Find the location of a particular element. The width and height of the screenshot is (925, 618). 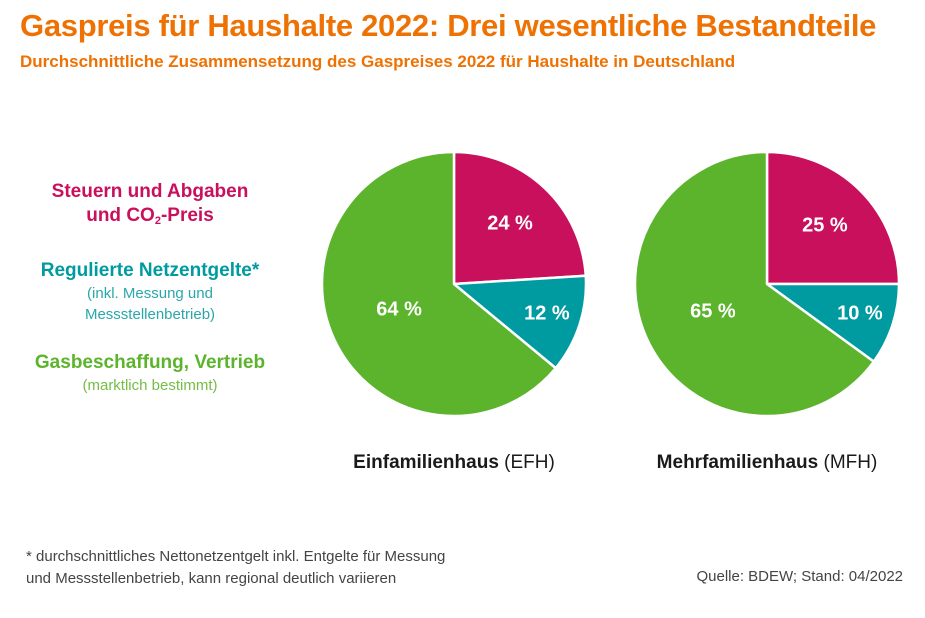

pie-label-efh-gas: 64 % is located at coordinates (399, 309).